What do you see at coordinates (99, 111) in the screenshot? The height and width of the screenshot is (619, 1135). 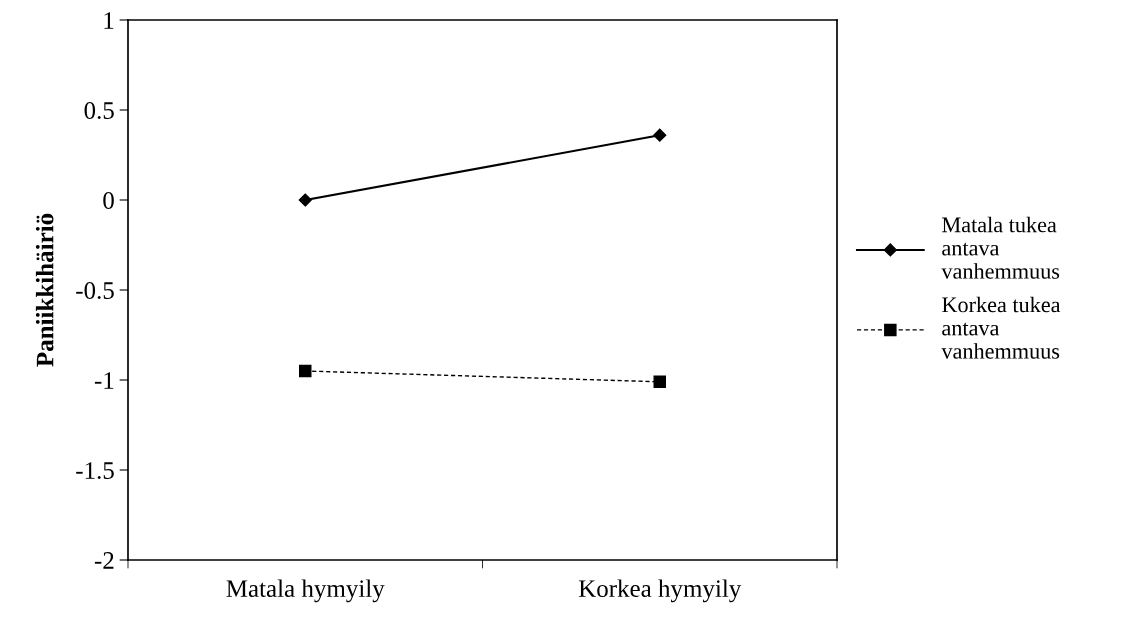 I see `y-tick-label: 0.5` at bounding box center [99, 111].